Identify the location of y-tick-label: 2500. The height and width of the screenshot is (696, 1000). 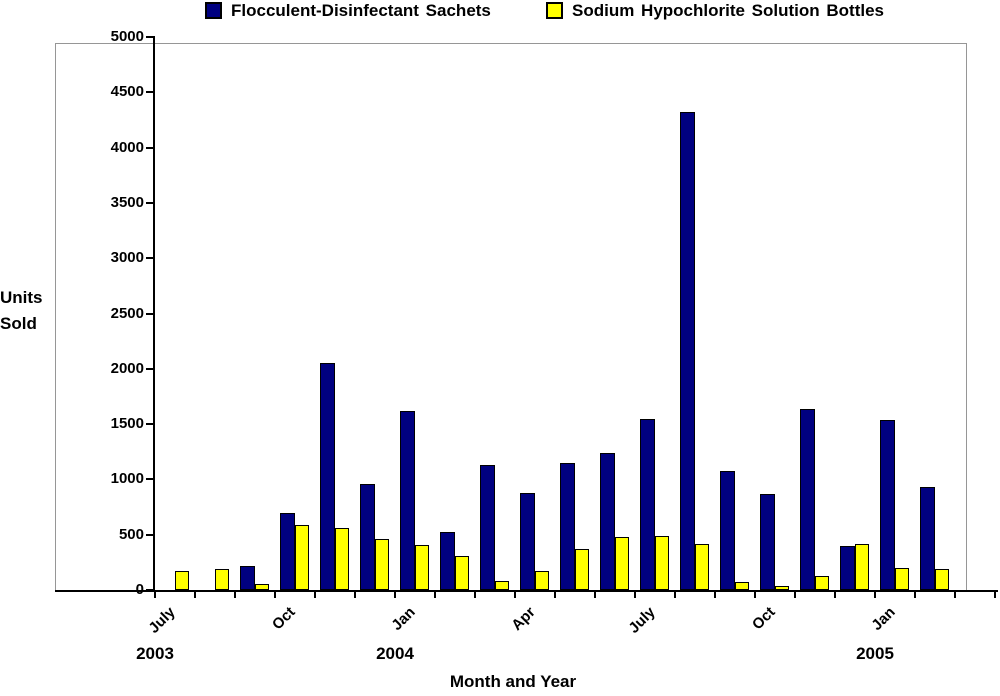
(127, 313).